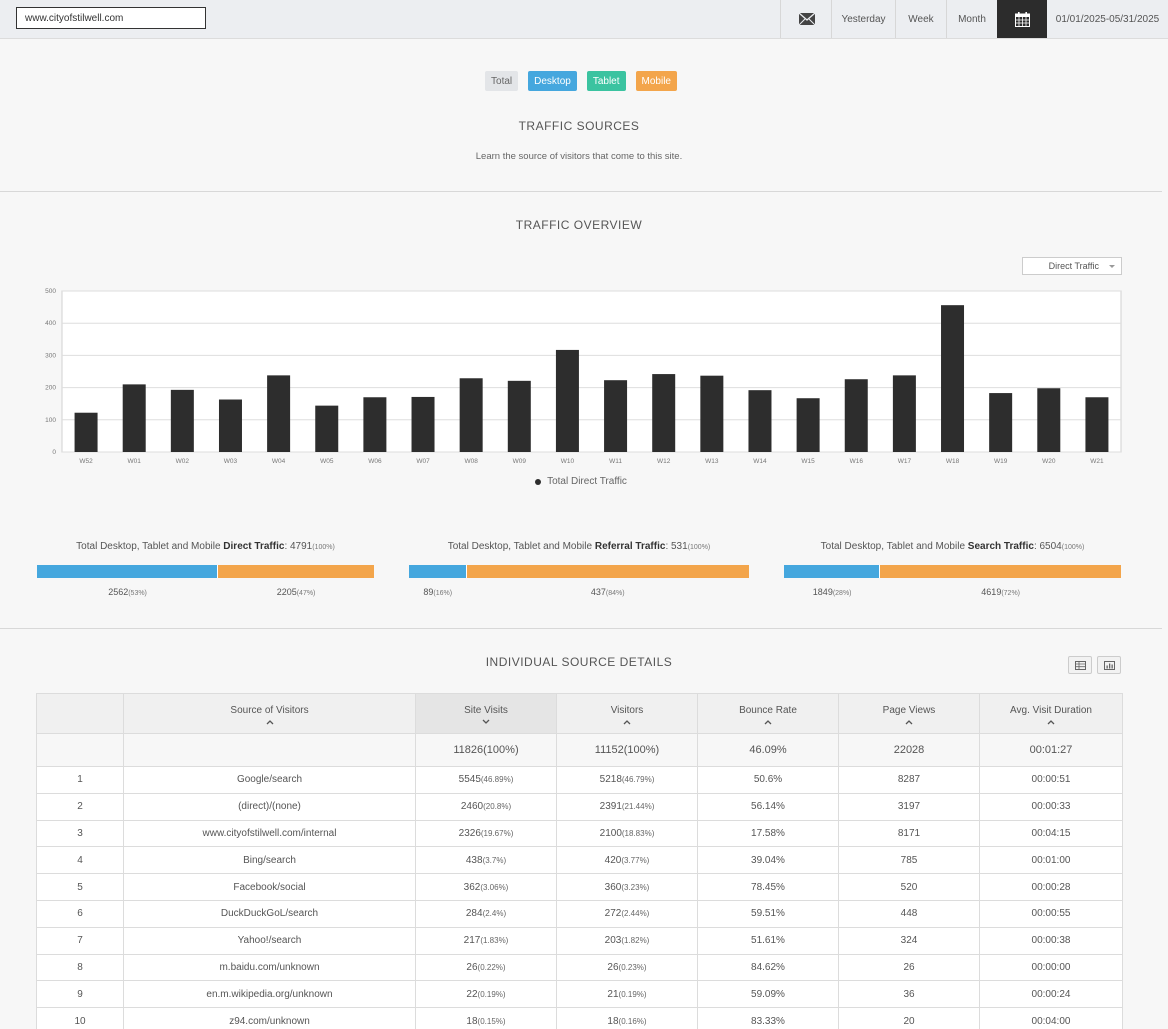  Describe the element at coordinates (920, 19) in the screenshot. I see `week-button: Week` at that location.